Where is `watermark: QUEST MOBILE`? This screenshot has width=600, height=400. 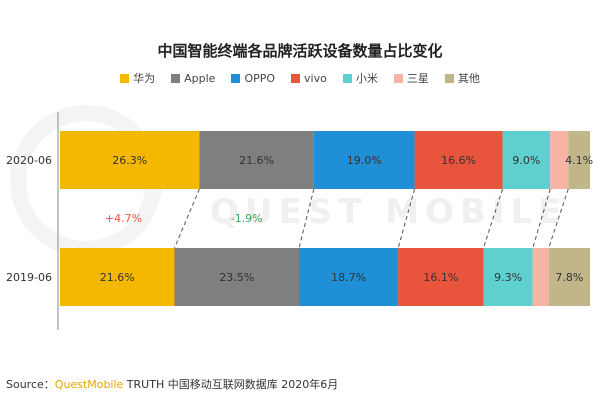 watermark: QUEST MOBILE is located at coordinates (389, 212).